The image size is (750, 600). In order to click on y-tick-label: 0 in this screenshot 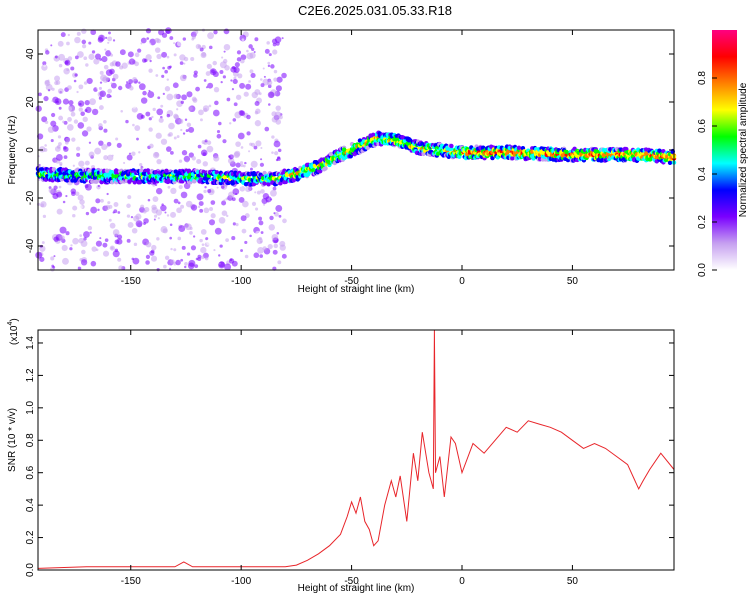, I will do `click(30, 150)`.